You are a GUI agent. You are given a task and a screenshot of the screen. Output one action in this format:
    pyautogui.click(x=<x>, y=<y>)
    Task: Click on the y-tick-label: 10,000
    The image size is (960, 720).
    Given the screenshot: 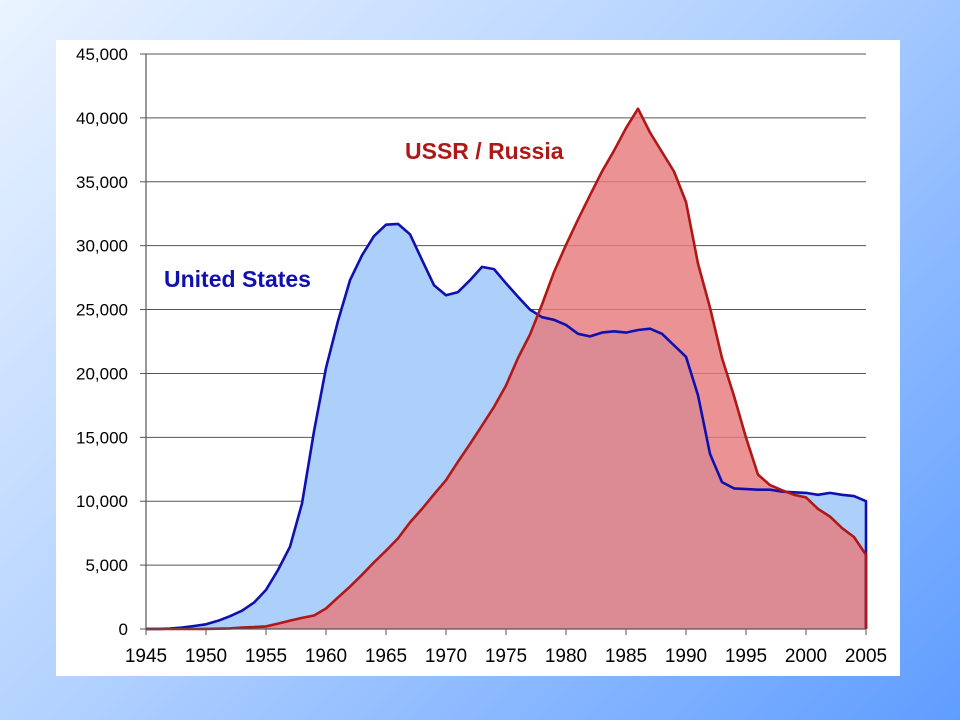 What is the action you would take?
    pyautogui.click(x=102, y=501)
    